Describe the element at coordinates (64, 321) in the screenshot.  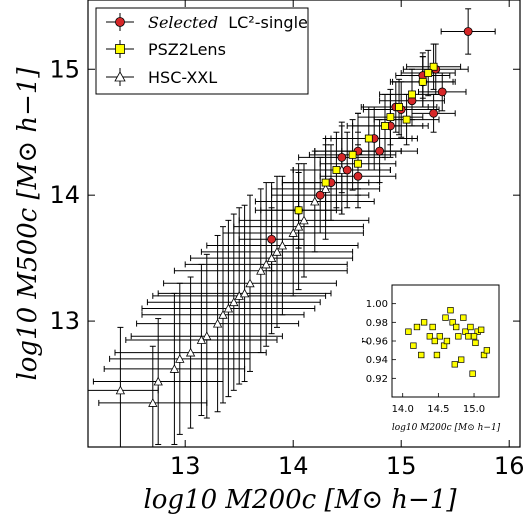
I see `y-tick-label: 13` at that location.